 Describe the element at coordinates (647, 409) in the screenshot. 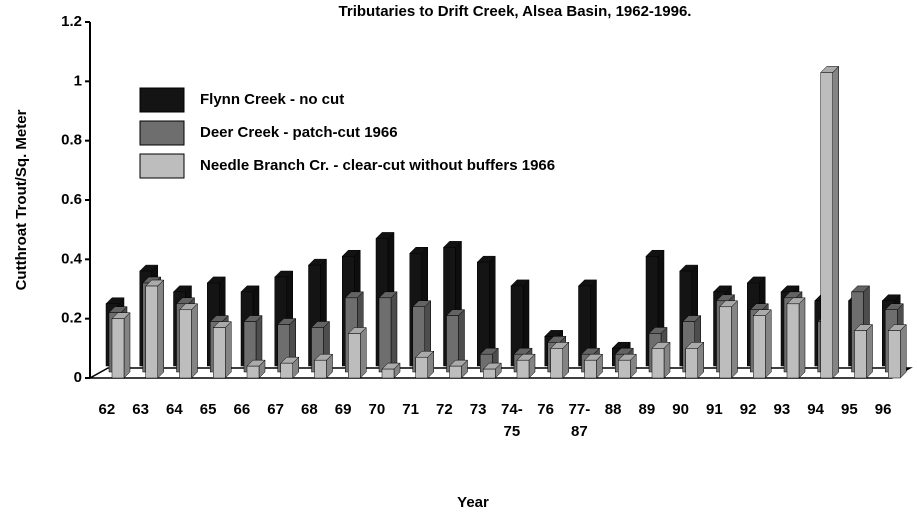

I see `x-tick-label: 89` at that location.